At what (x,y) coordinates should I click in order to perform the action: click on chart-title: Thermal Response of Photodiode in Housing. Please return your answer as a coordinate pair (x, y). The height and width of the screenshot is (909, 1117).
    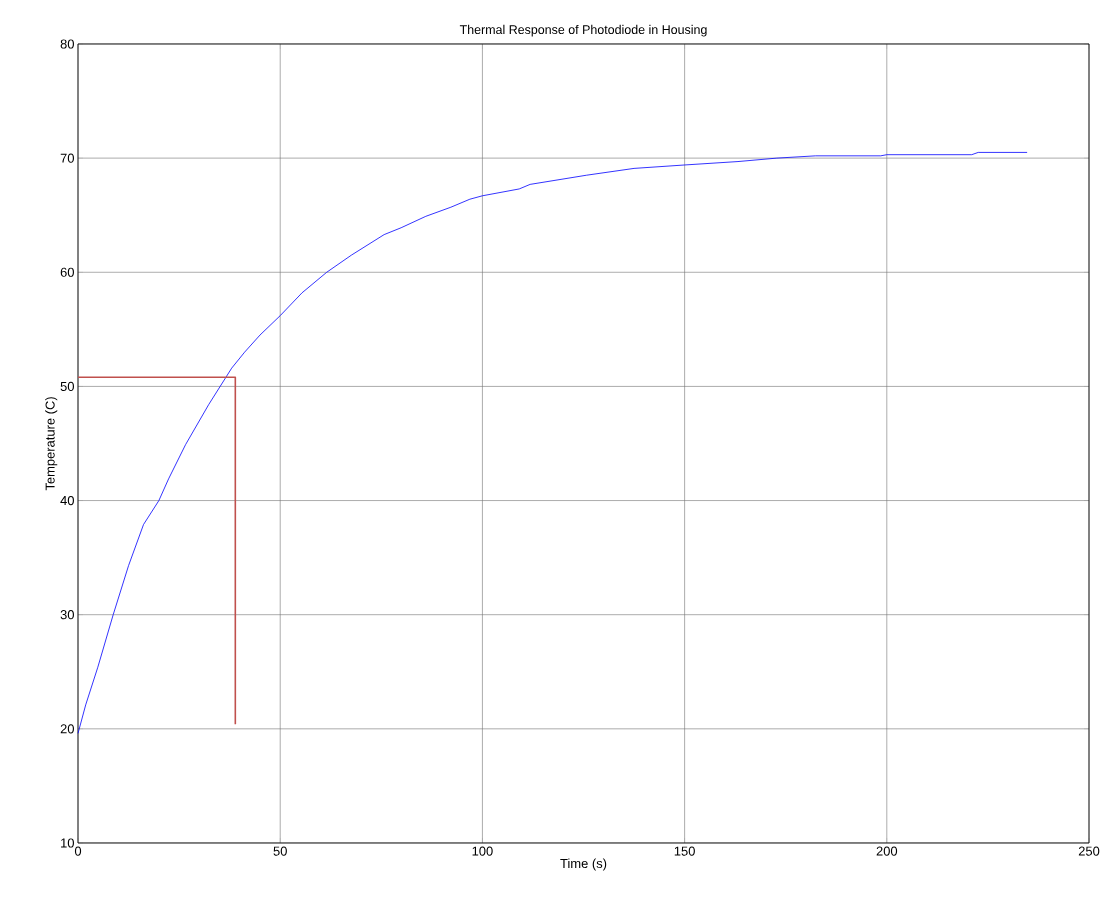
    Looking at the image, I should click on (583, 30).